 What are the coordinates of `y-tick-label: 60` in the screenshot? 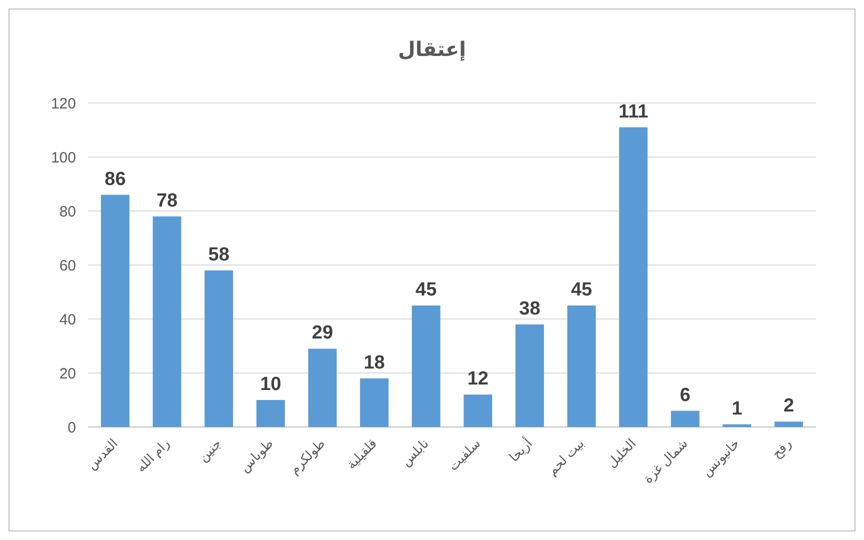 It's located at (67, 265).